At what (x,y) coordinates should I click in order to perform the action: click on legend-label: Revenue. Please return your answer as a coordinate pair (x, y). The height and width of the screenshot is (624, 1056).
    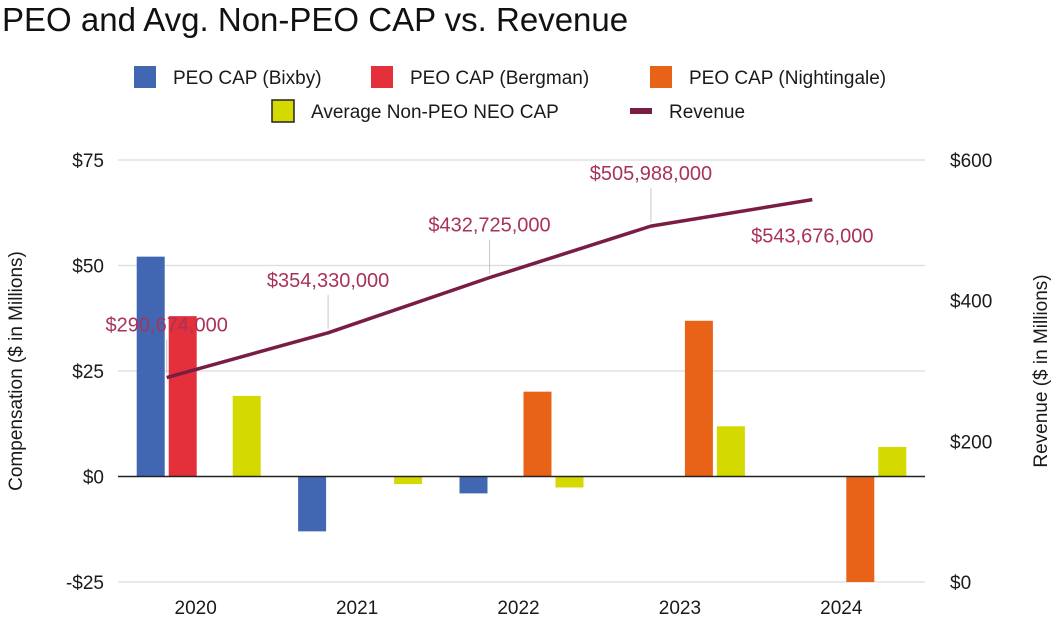
    Looking at the image, I should click on (707, 112).